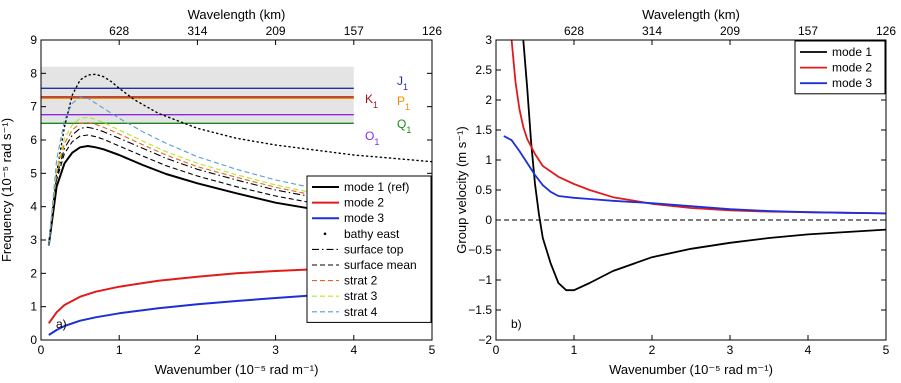  What do you see at coordinates (403, 103) in the screenshot?
I see `tidal-label-p1: P1` at bounding box center [403, 103].